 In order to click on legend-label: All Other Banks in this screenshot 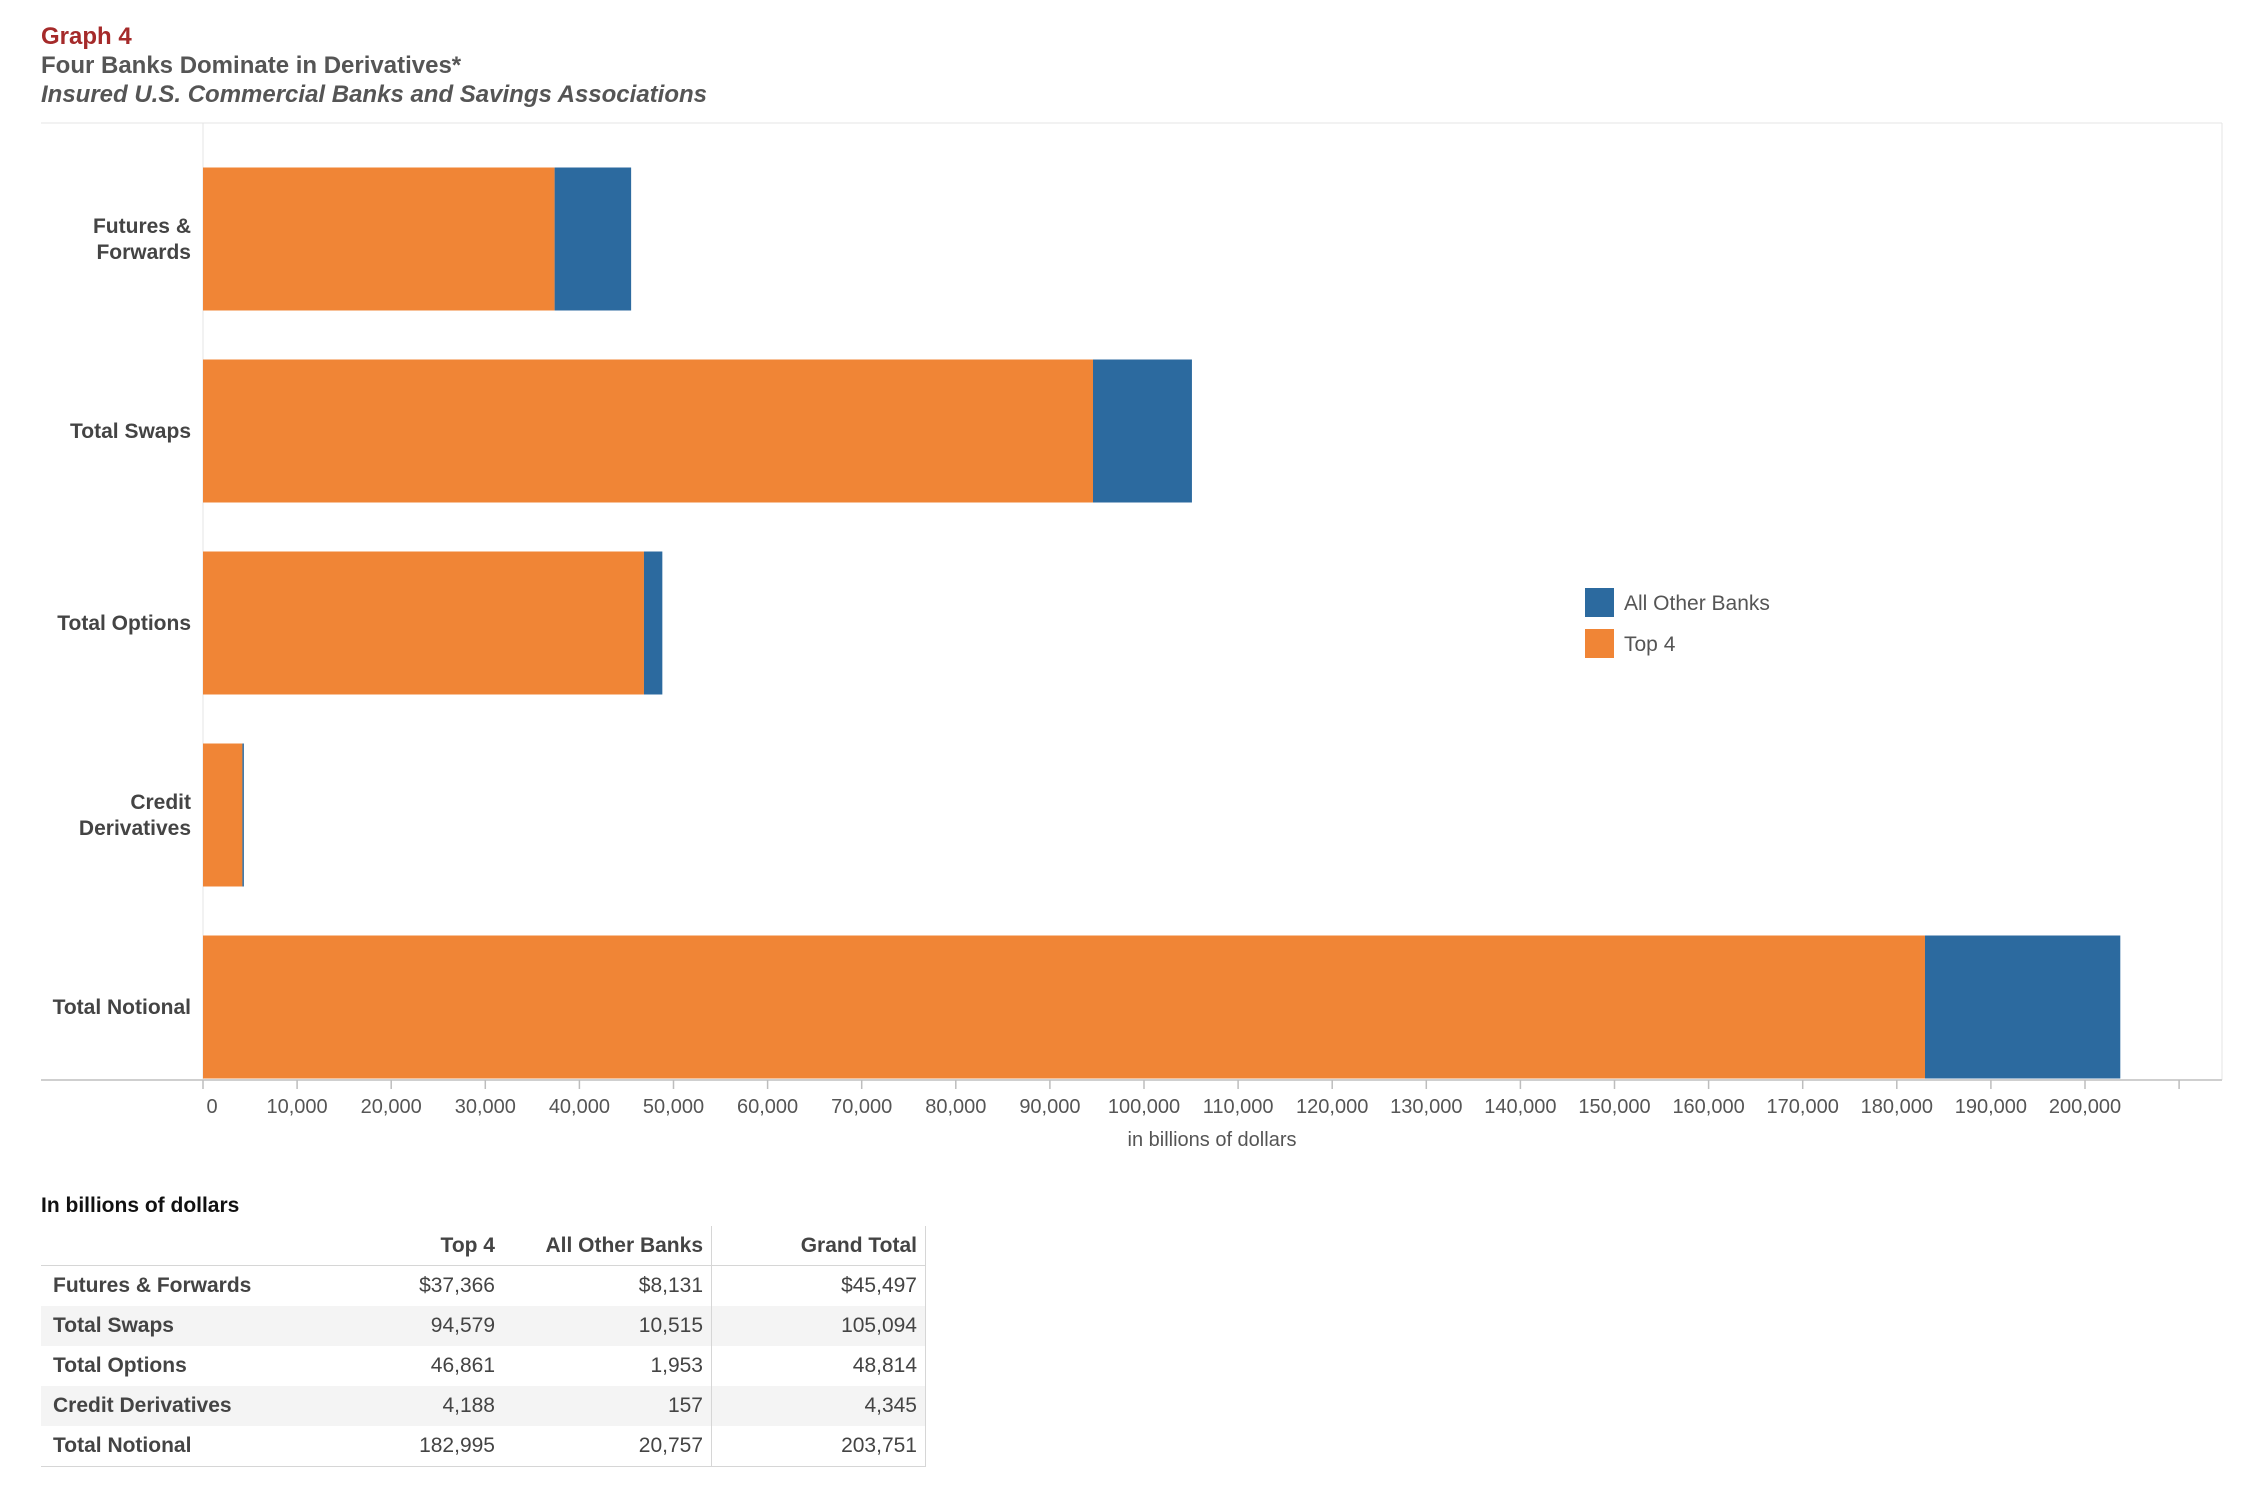, I will do `click(1697, 603)`.